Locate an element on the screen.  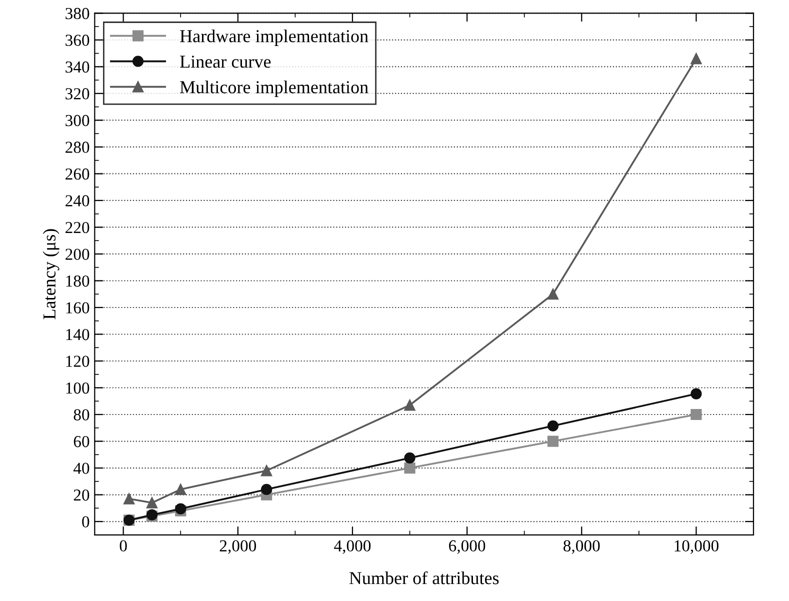
x-axis-title: Number of attributes is located at coordinates (424, 577).